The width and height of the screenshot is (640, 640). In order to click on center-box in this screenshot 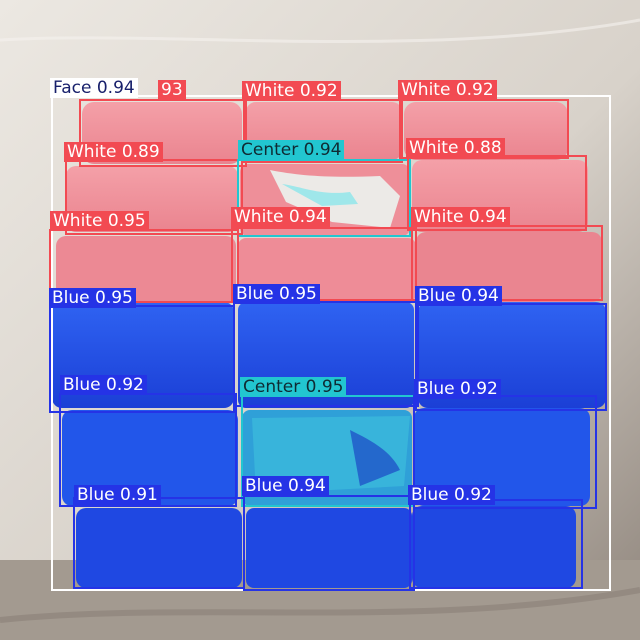, I will do `click(324, 198)`.